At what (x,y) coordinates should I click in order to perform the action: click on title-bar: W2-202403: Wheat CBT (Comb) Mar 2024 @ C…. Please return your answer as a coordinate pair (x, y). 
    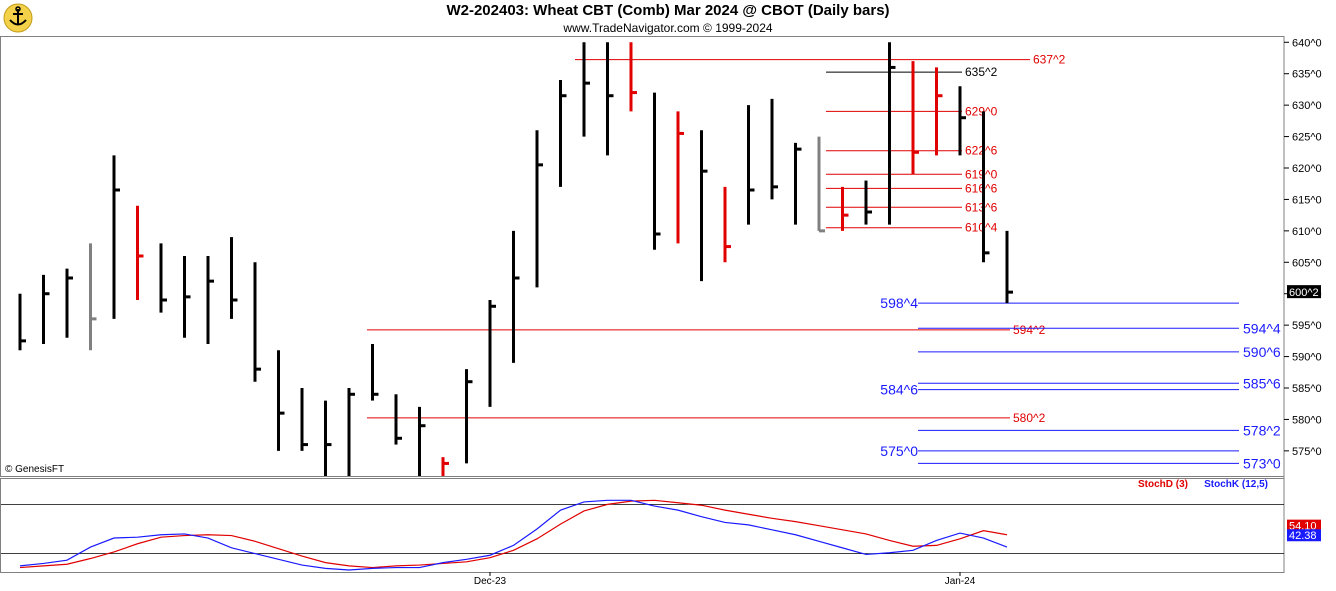
    Looking at the image, I should click on (668, 18).